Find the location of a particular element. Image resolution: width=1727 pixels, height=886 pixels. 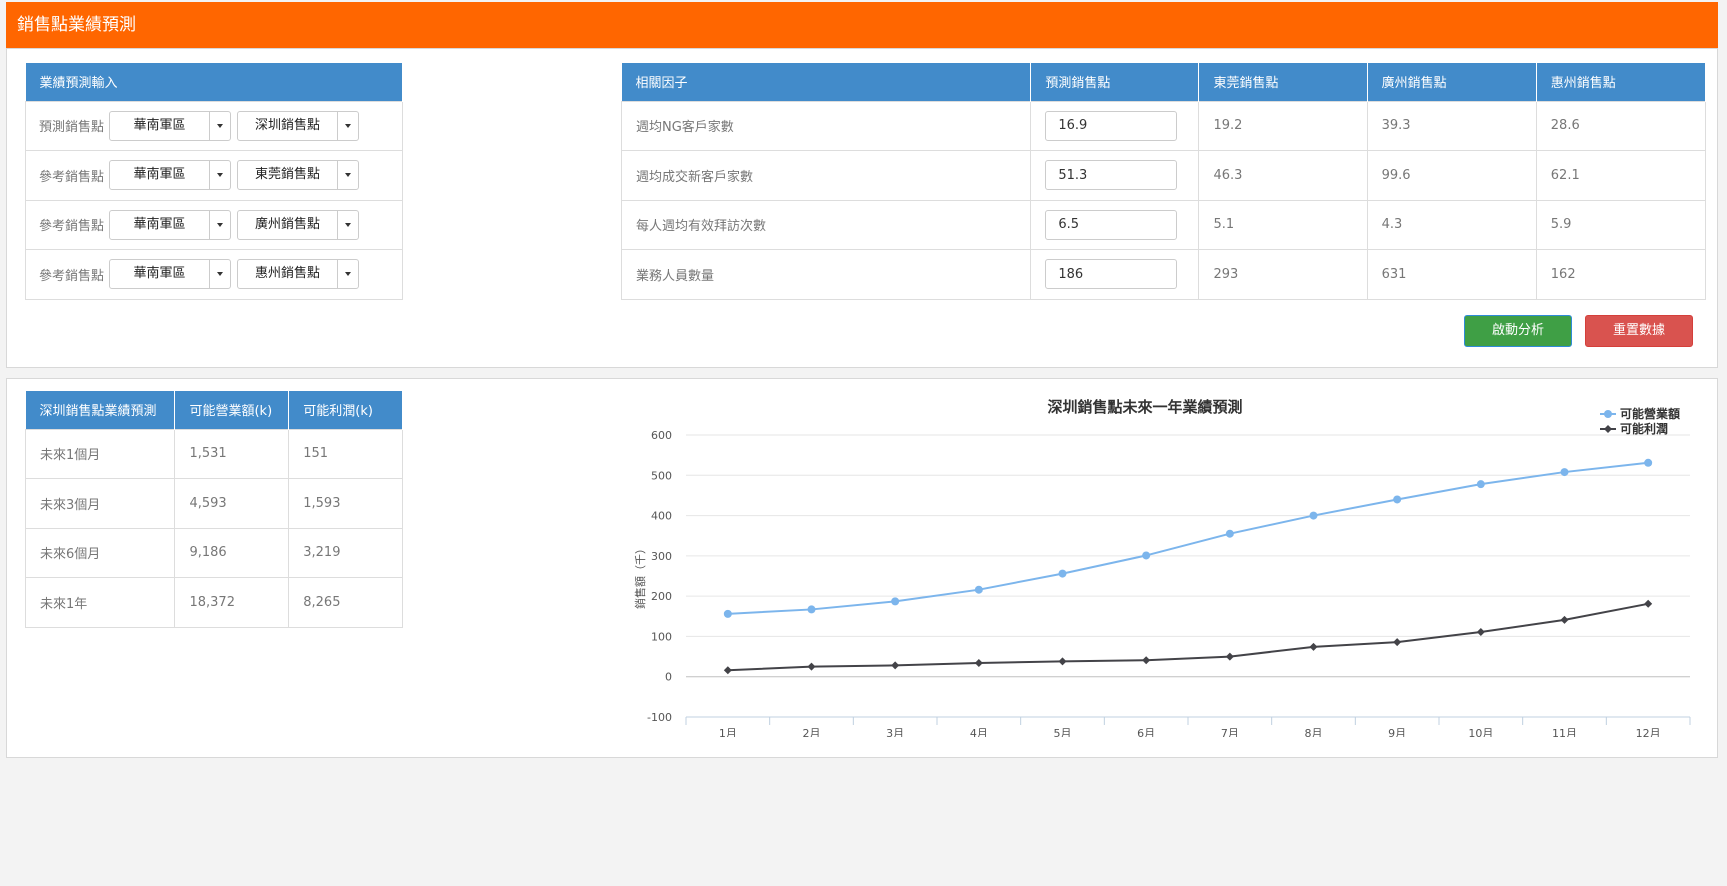

y-tick-label: 400 is located at coordinates (661, 516).